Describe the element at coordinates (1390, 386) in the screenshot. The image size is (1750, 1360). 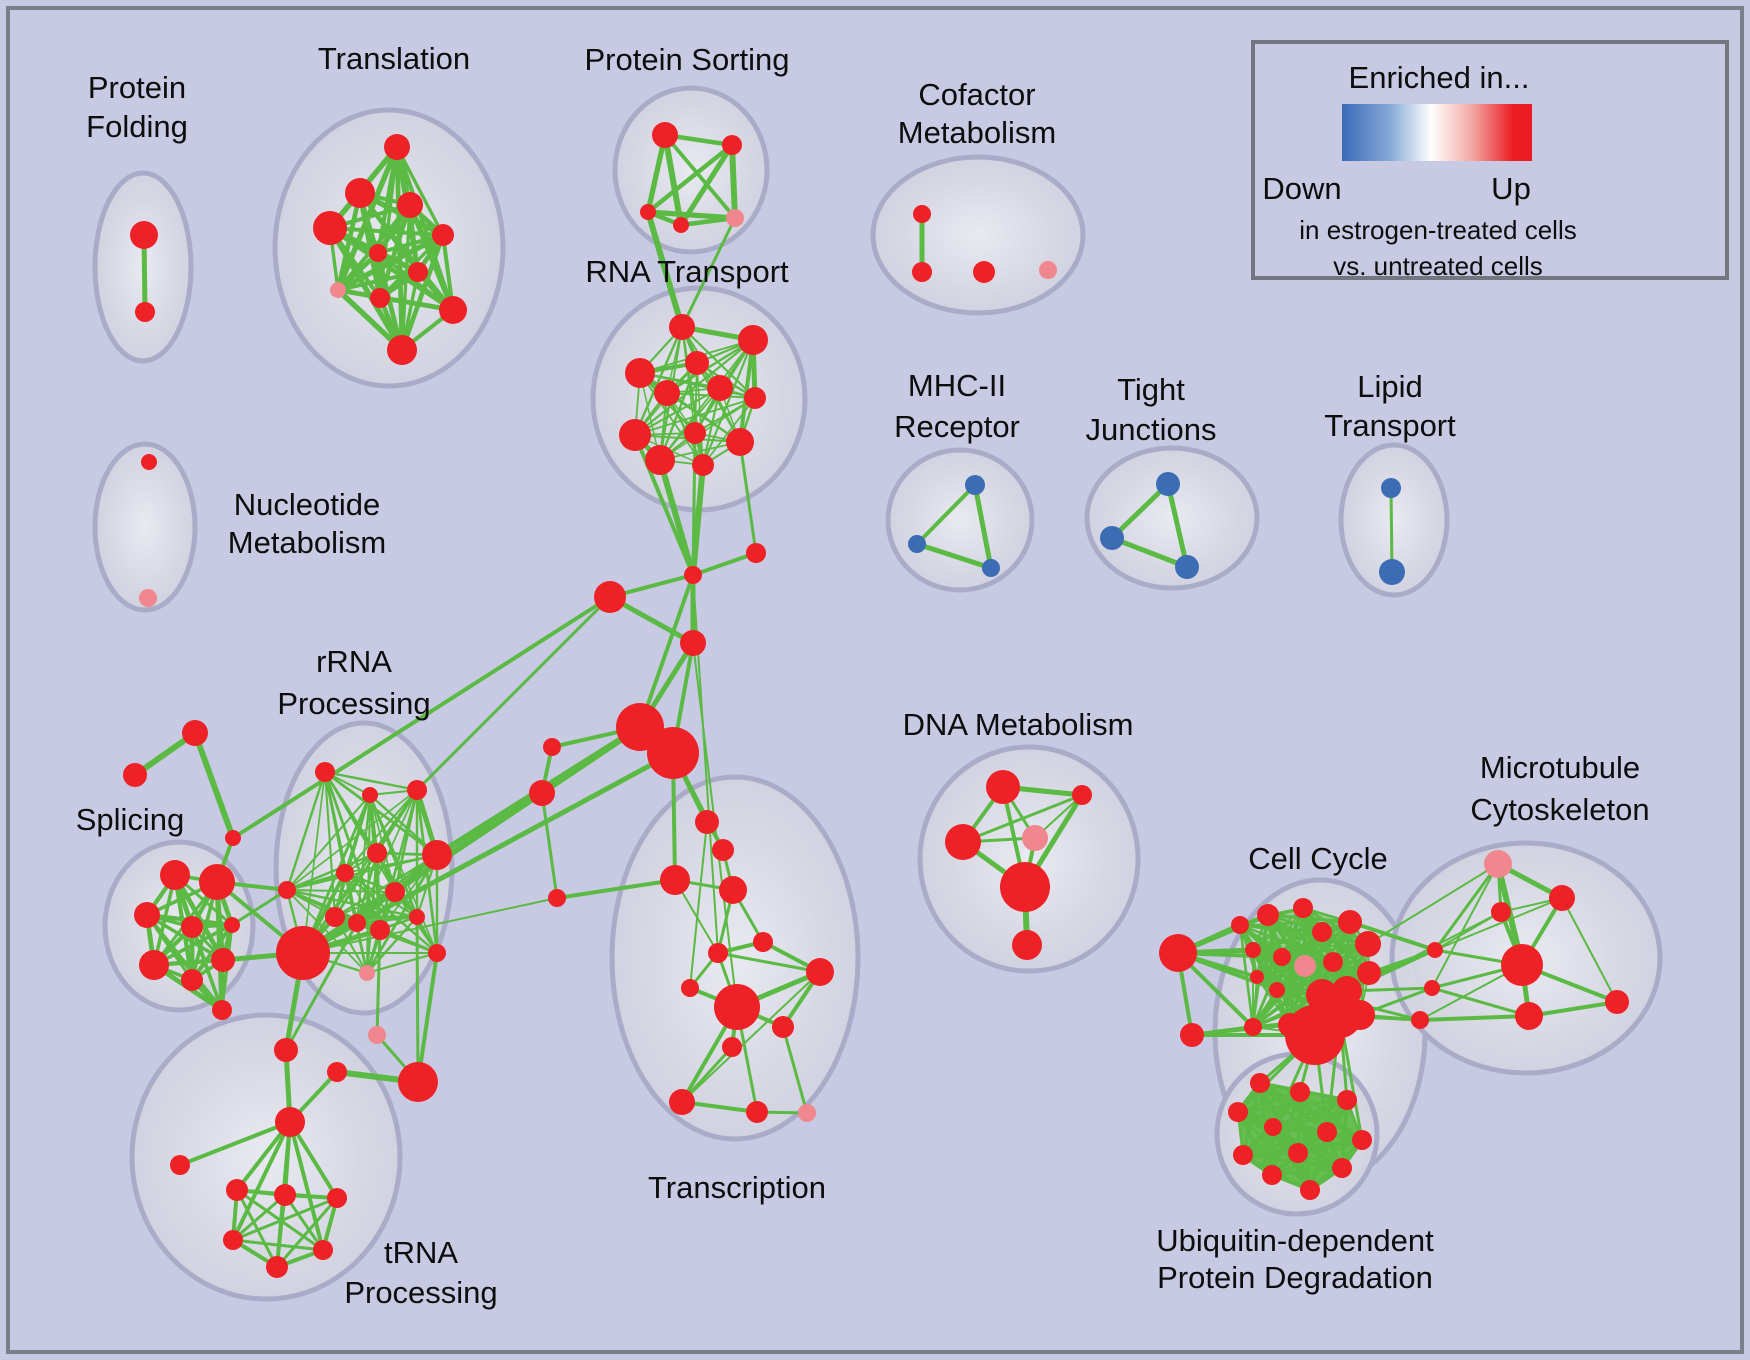
I see `cluster-label-lipid: Lipid` at that location.